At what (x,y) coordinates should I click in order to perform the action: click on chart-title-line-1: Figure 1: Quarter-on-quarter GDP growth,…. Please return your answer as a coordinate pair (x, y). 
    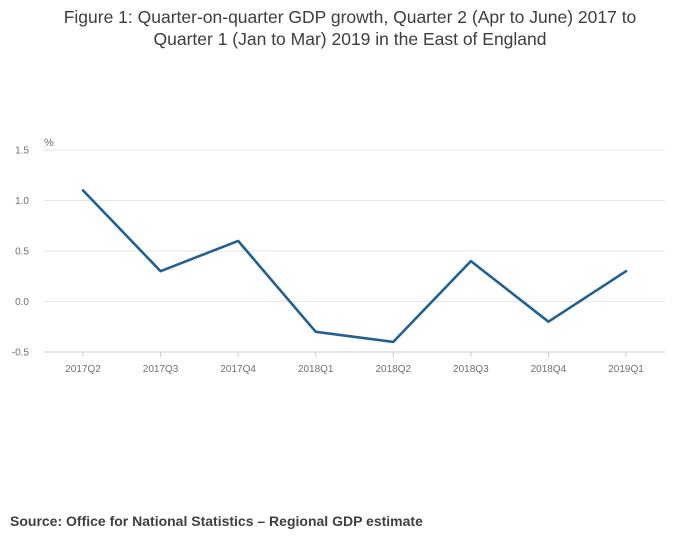
    Looking at the image, I should click on (350, 17).